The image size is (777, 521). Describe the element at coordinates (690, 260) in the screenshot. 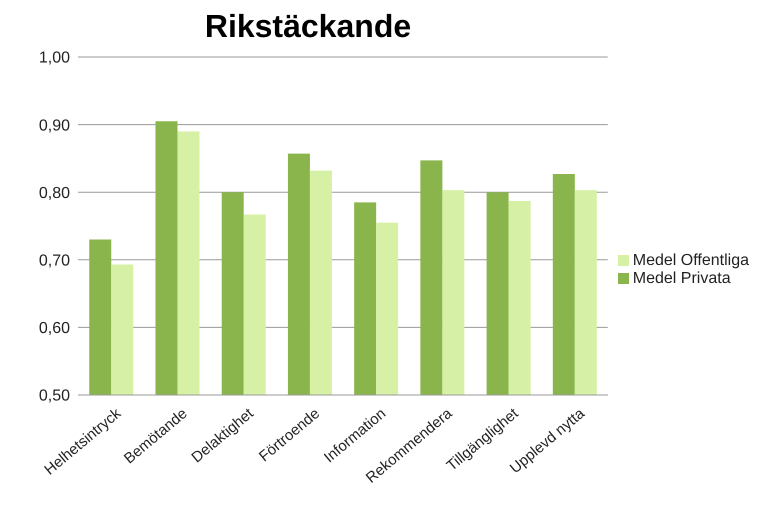

I see `legend-label: Medel Offentliga` at that location.